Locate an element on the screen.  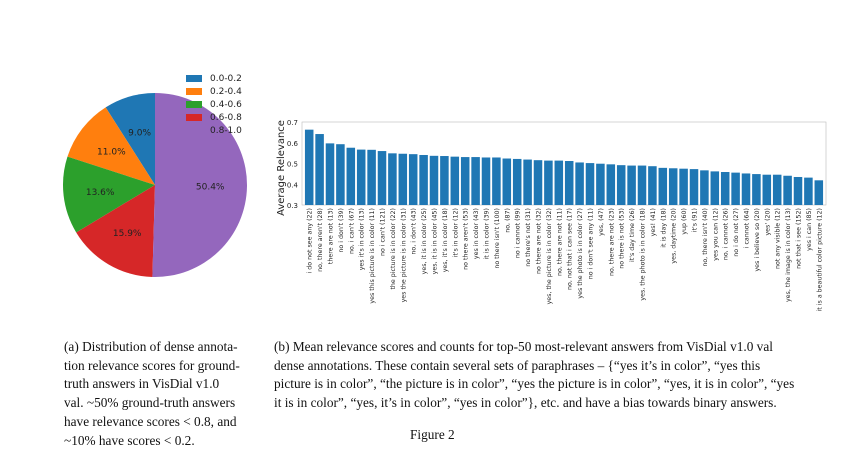
caption-a-line: val. ~50% ground-truth answers is located at coordinates (150, 403).